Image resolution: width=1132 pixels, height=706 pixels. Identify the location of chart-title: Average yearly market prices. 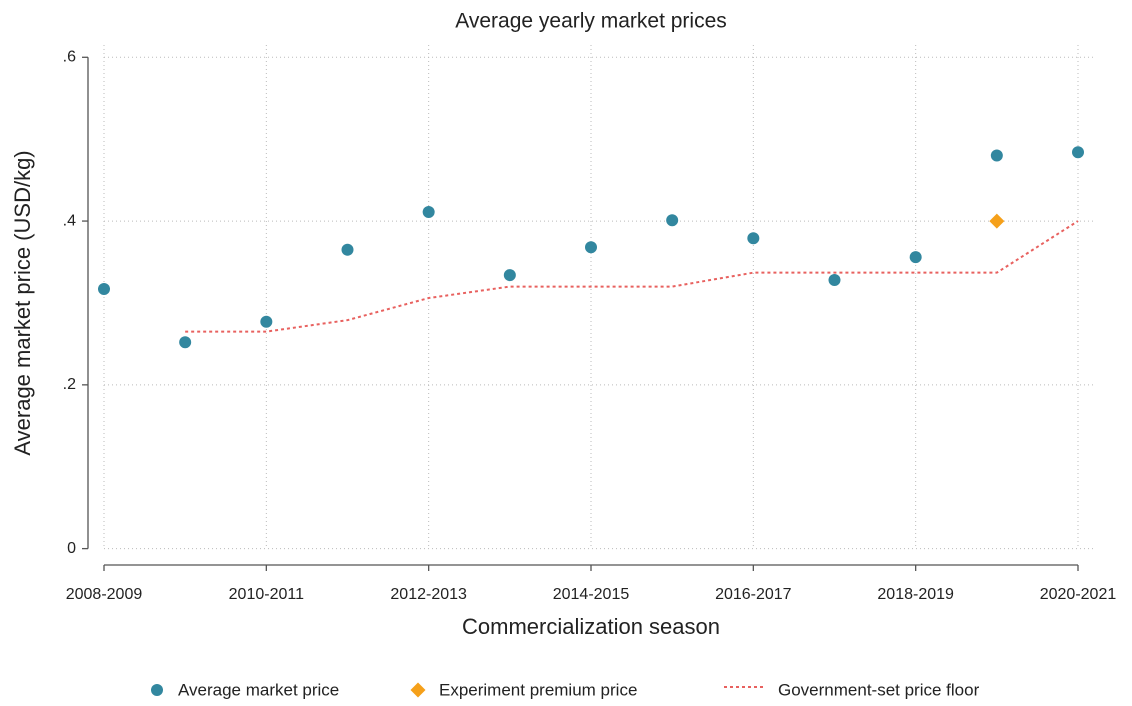
(591, 21).